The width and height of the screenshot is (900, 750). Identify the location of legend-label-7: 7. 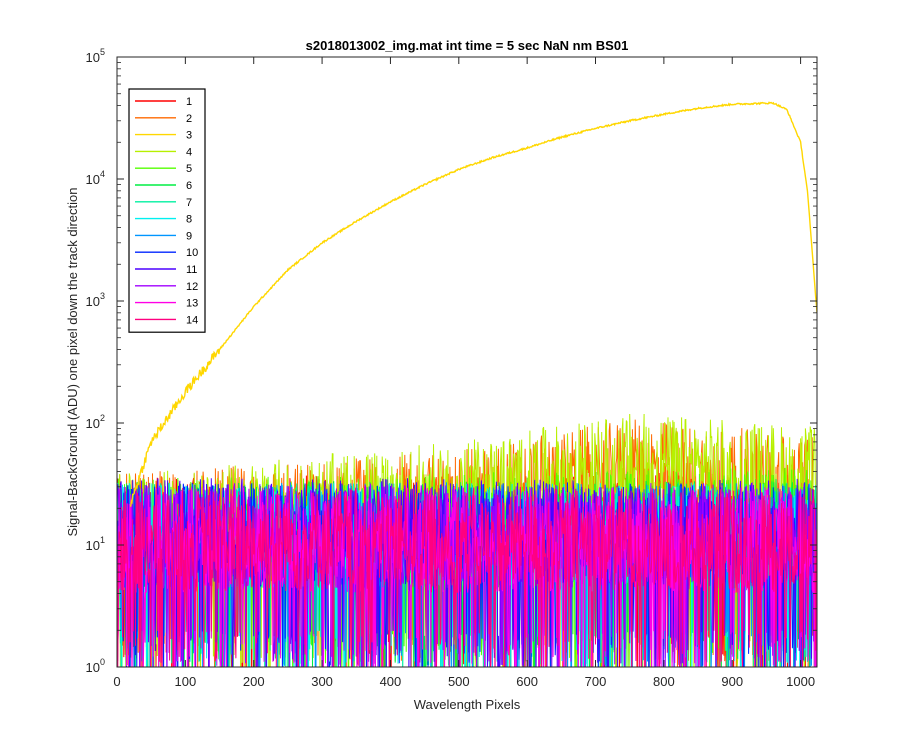
(189, 203).